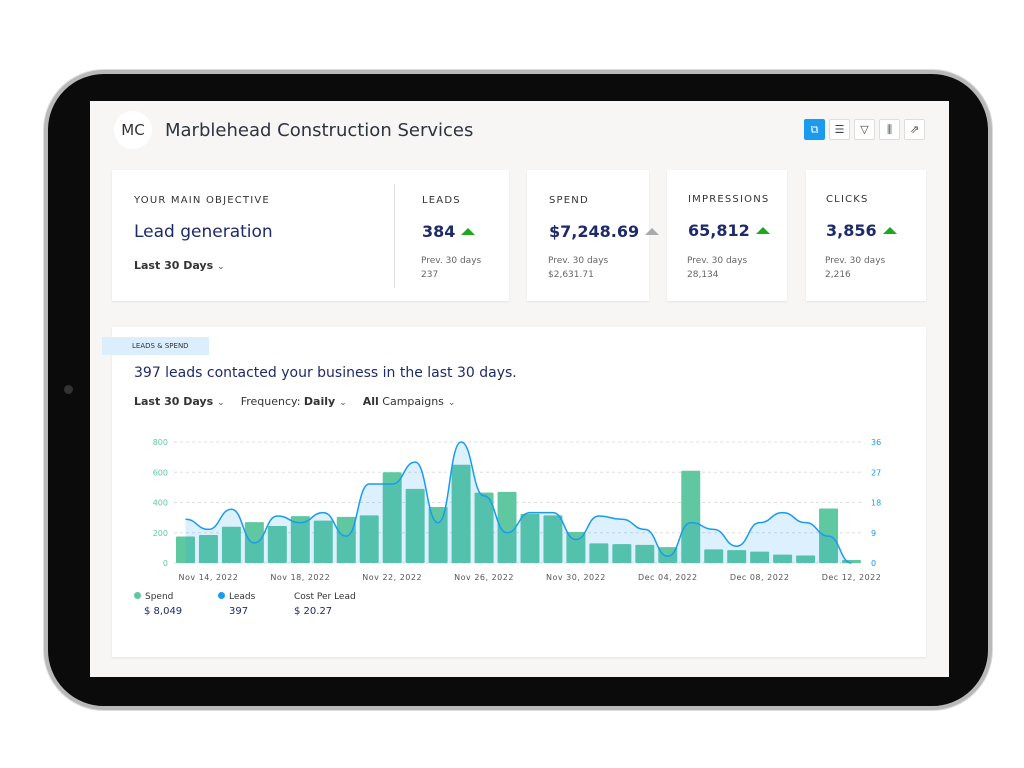 This screenshot has height=768, width=1024. What do you see at coordinates (571, 275) in the screenshot?
I see `prev-value: $2,631.71` at bounding box center [571, 275].